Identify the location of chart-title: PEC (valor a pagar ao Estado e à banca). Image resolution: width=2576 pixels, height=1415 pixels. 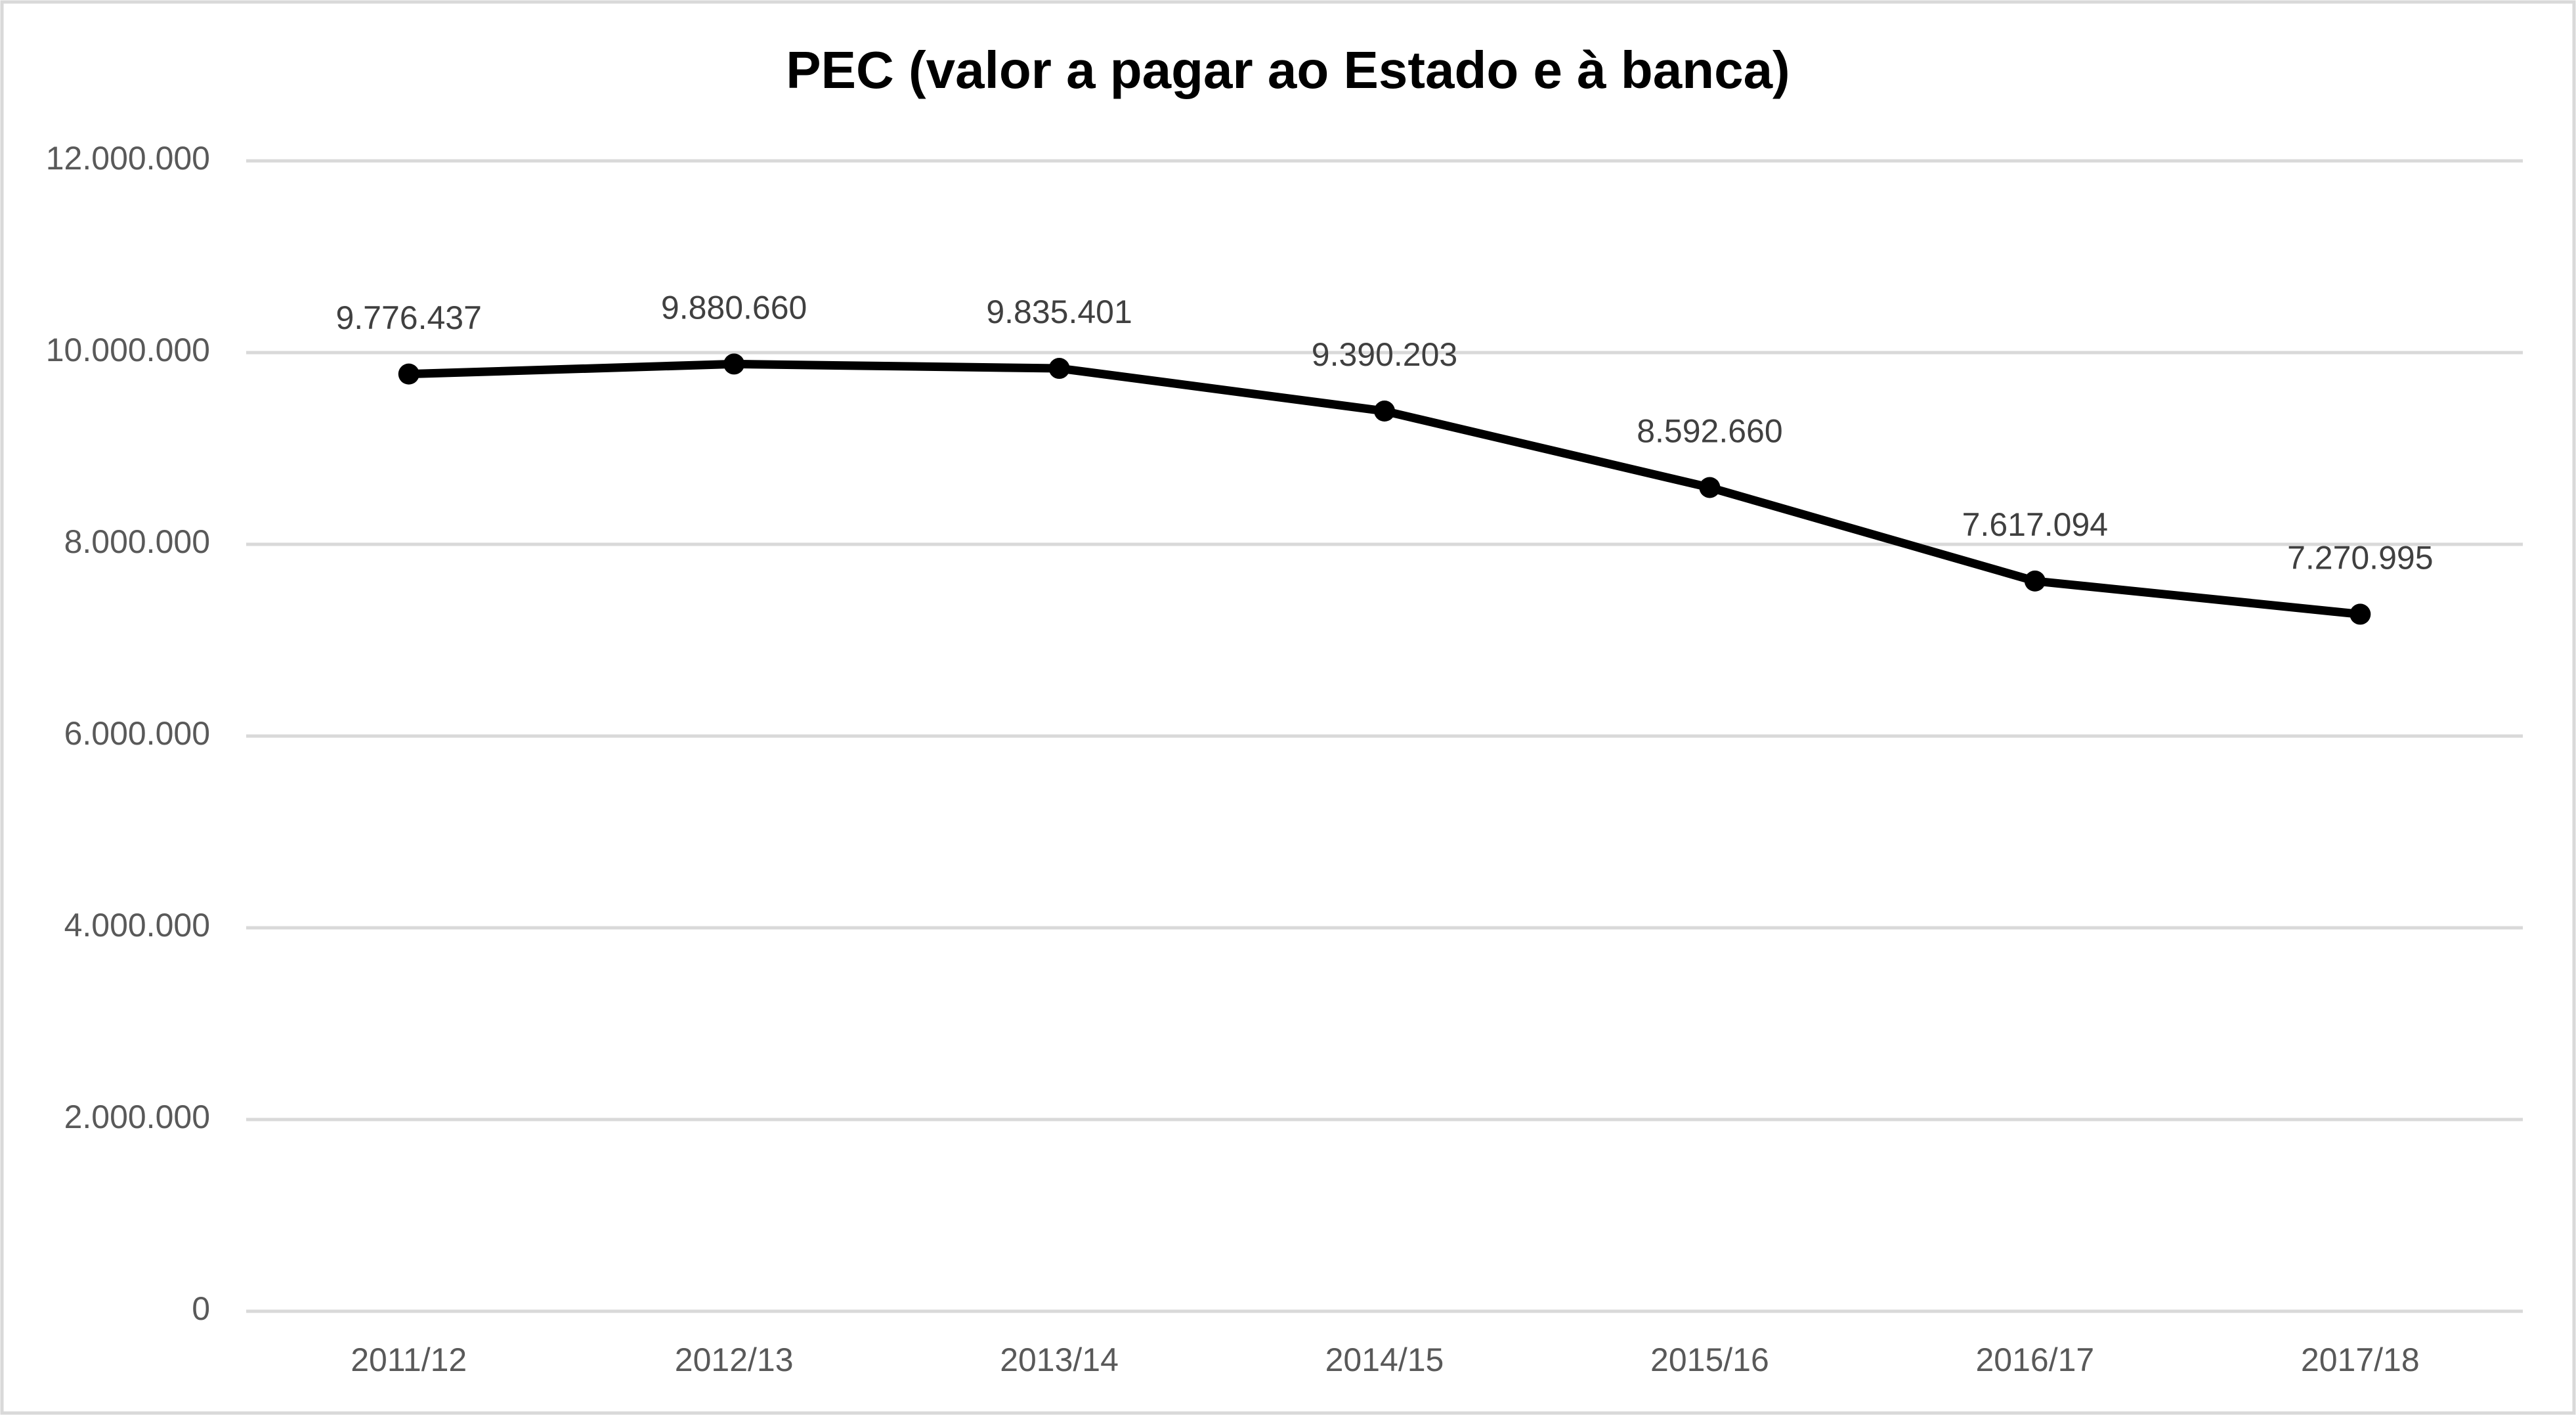
(1288, 70).